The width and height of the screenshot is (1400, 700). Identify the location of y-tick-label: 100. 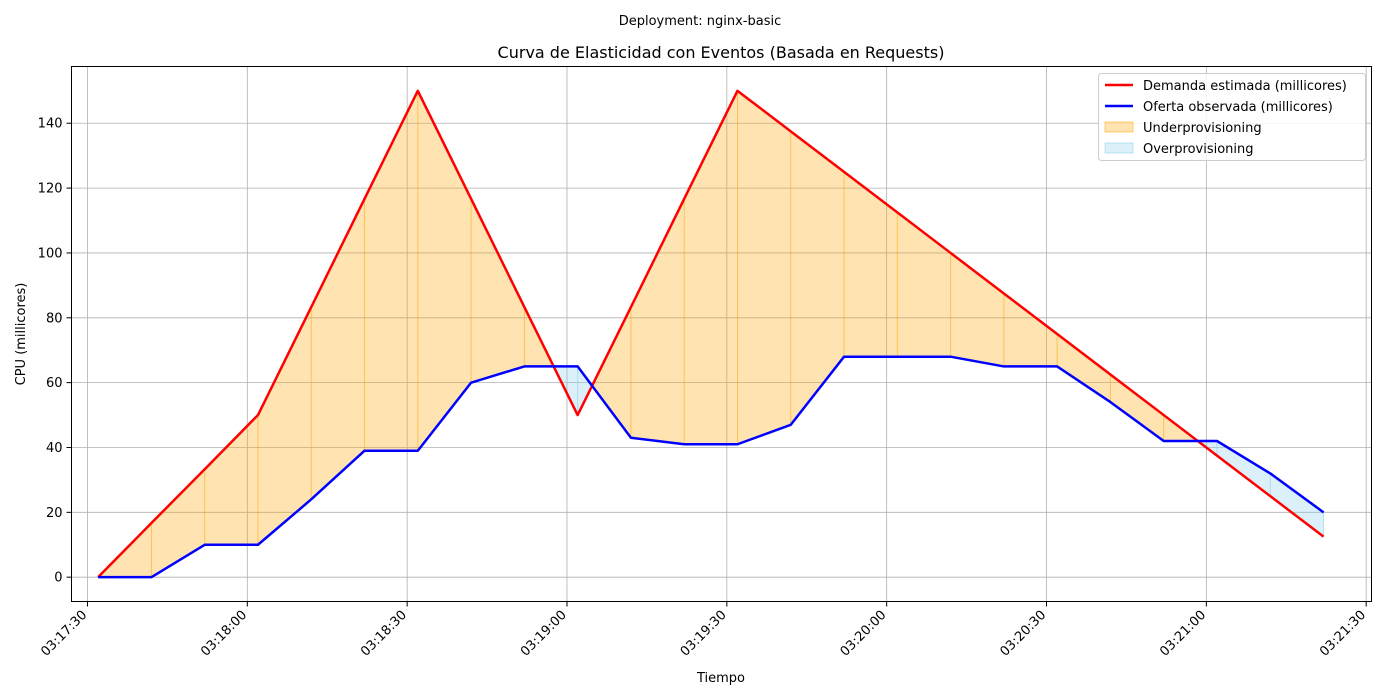
(50, 253).